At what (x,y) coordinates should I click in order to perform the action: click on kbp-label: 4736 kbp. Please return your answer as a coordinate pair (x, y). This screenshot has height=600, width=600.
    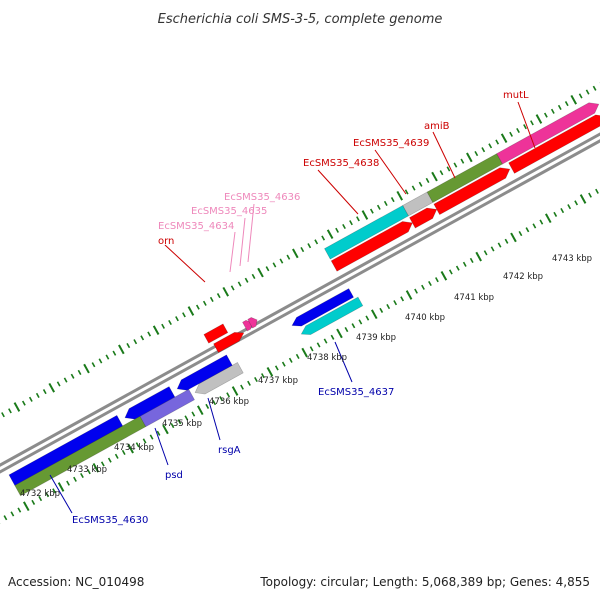
    Looking at the image, I should click on (229, 402).